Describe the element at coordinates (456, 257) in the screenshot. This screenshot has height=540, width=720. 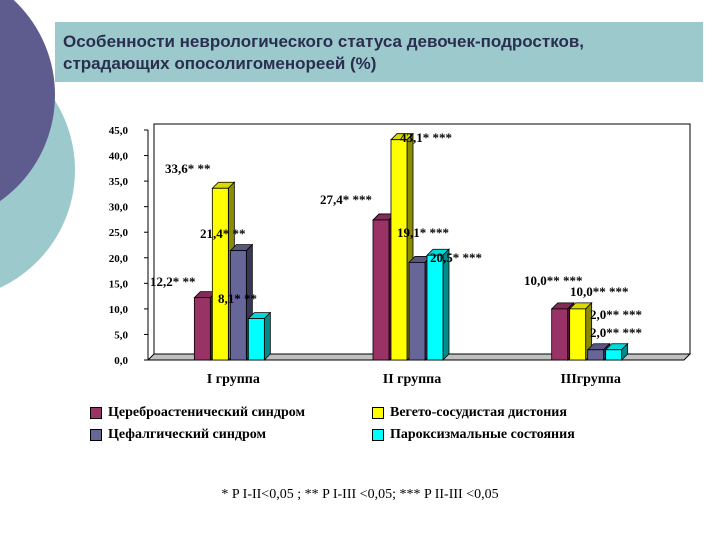
I see `data-label: 20,5* ***` at that location.